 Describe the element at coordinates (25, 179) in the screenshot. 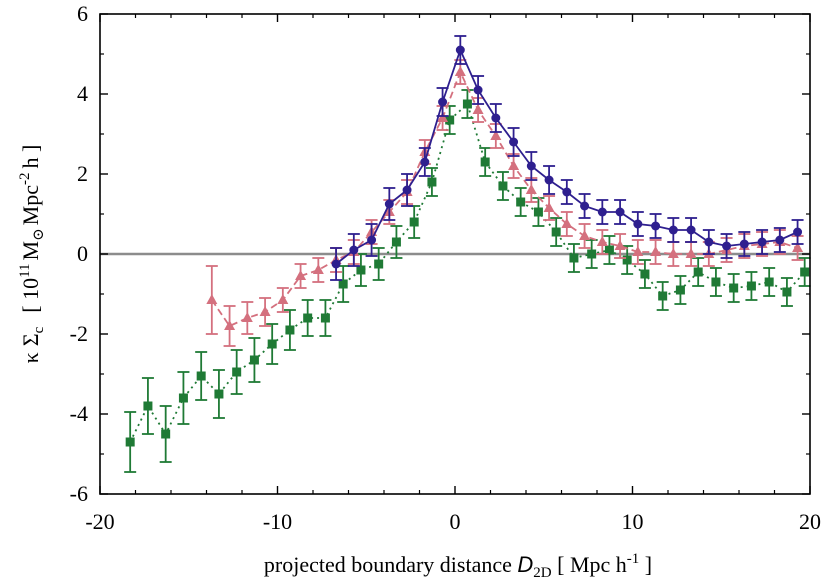

I see `y-axis-label-unit-exp: -2` at that location.